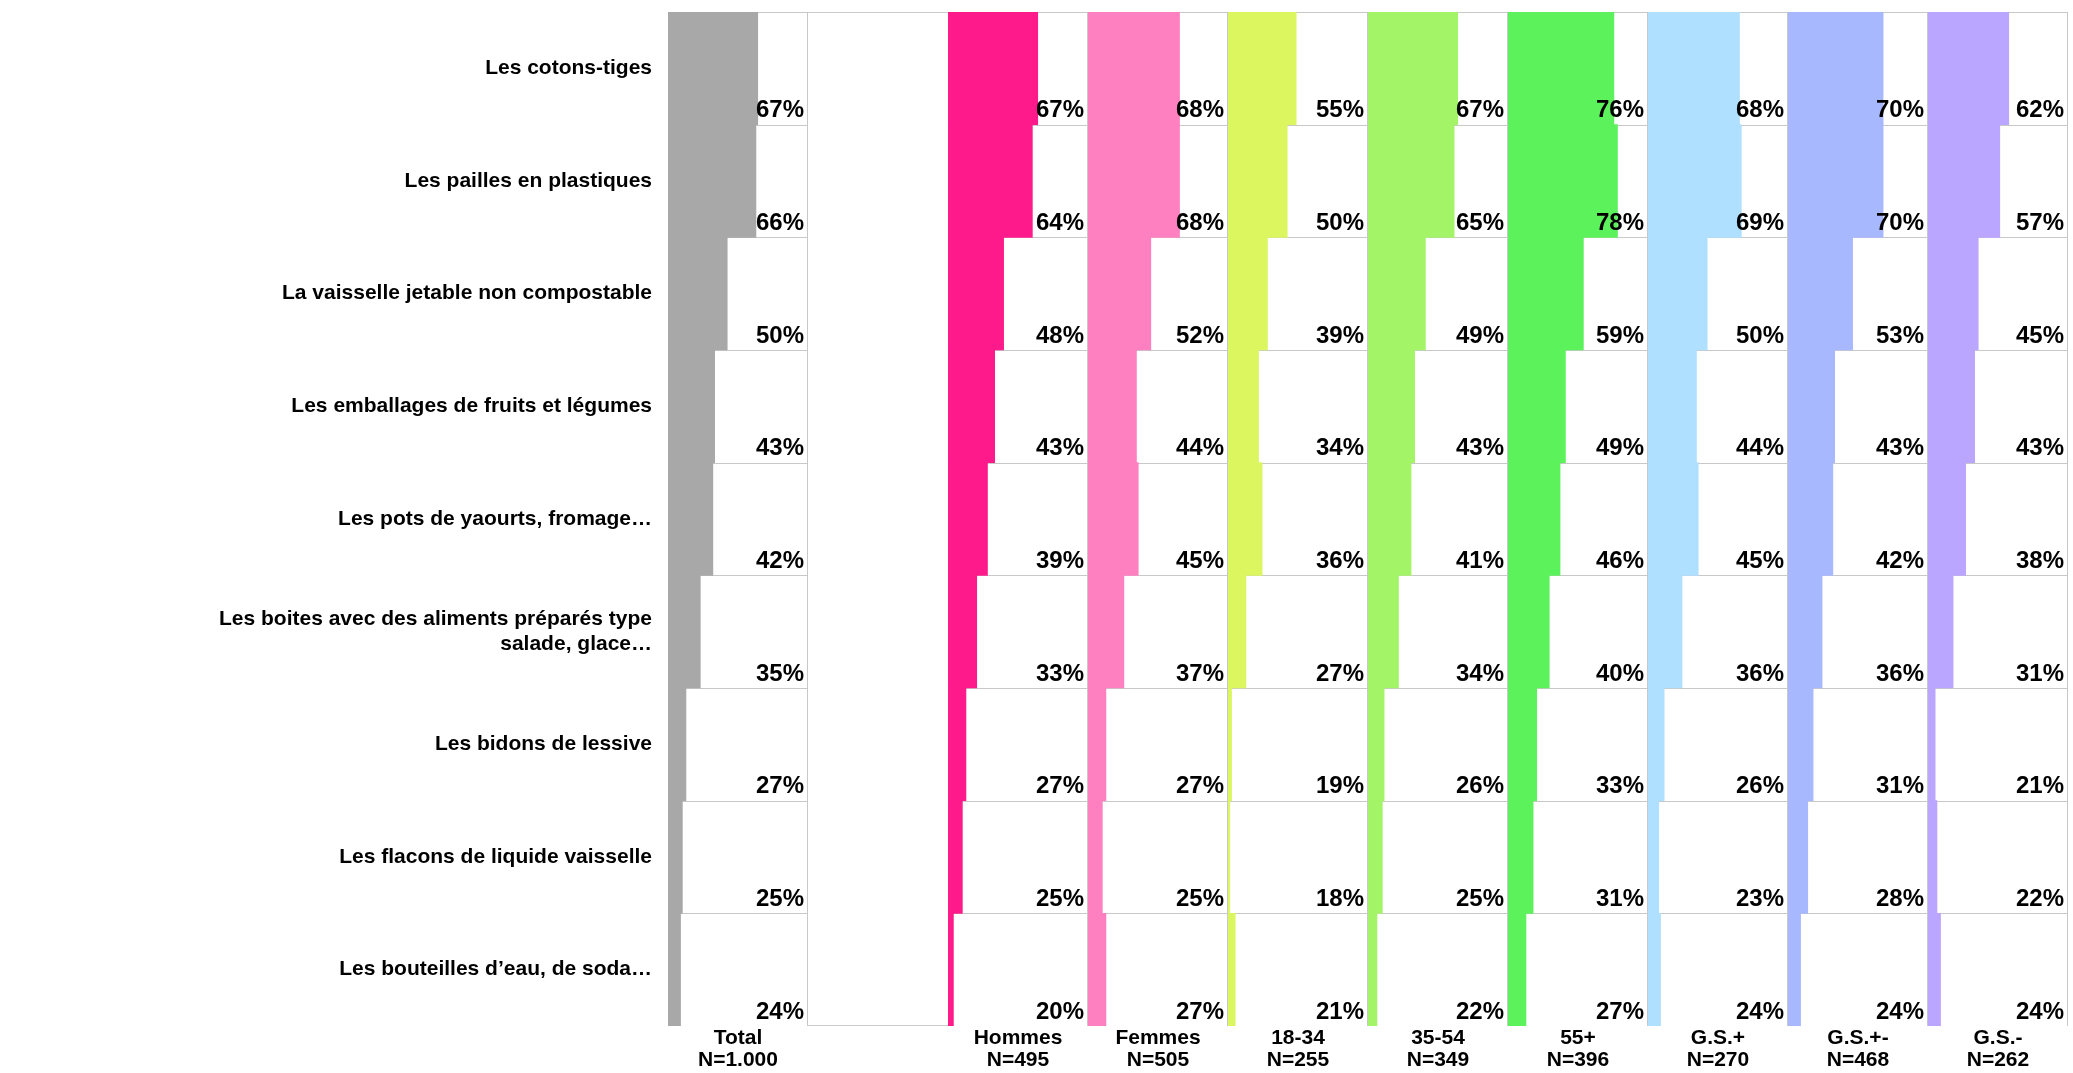 The image size is (2073, 1073). Describe the element at coordinates (1578, 1047) in the screenshot. I see `x-axis-title: 55+ N=396` at that location.